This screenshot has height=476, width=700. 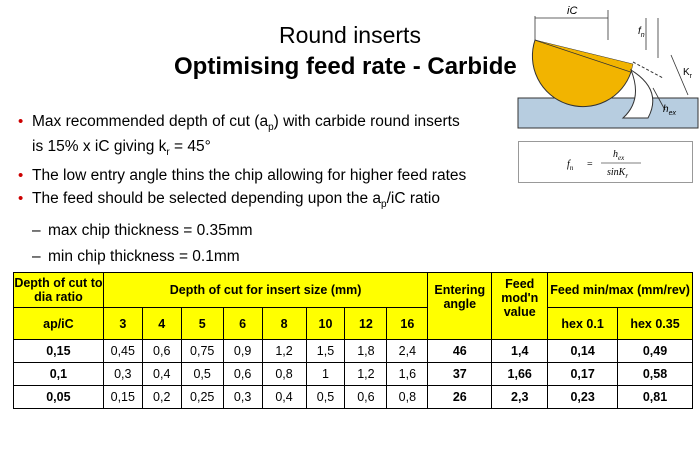 What do you see at coordinates (460, 351) in the screenshot?
I see `cell: 46` at bounding box center [460, 351].